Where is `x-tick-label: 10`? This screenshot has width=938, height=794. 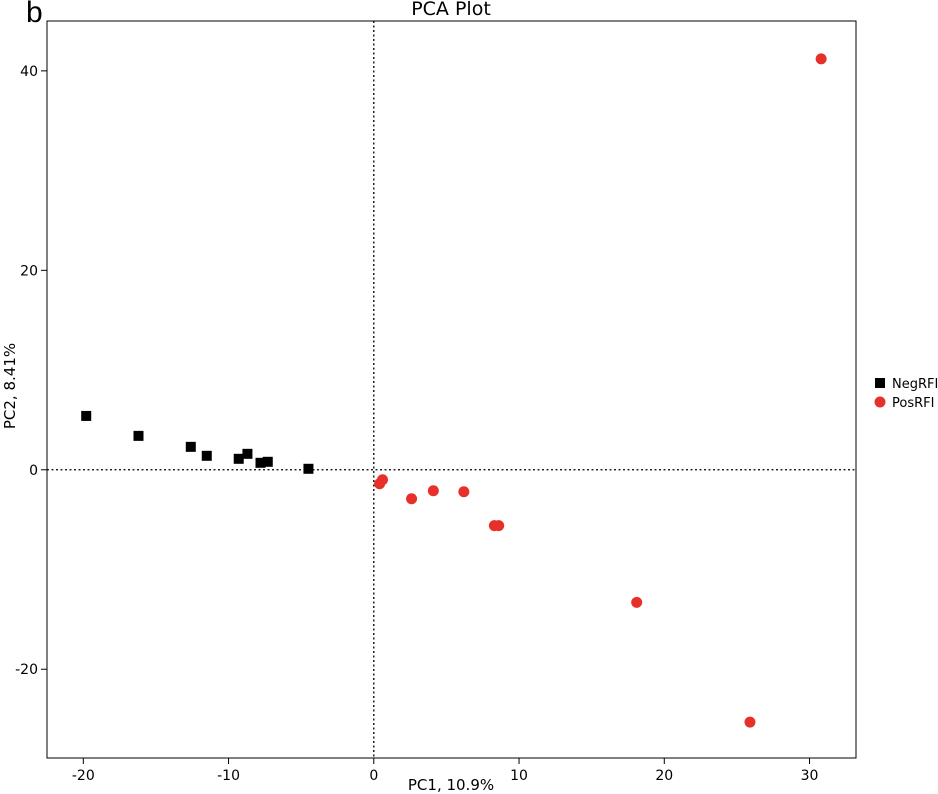
x-tick-label: 10 is located at coordinates (519, 776).